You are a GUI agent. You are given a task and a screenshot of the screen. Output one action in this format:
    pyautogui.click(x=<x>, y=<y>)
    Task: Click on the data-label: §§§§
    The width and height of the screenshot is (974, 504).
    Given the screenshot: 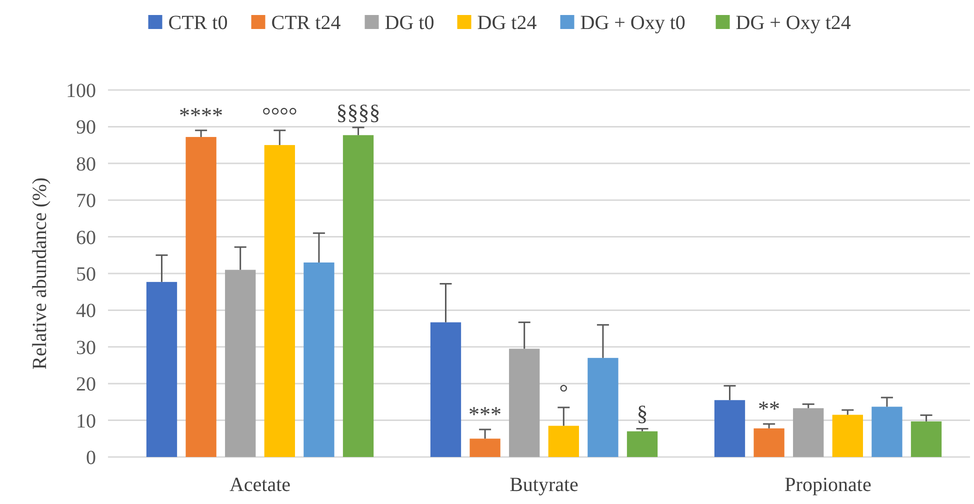 What is the action you would take?
    pyautogui.click(x=358, y=111)
    